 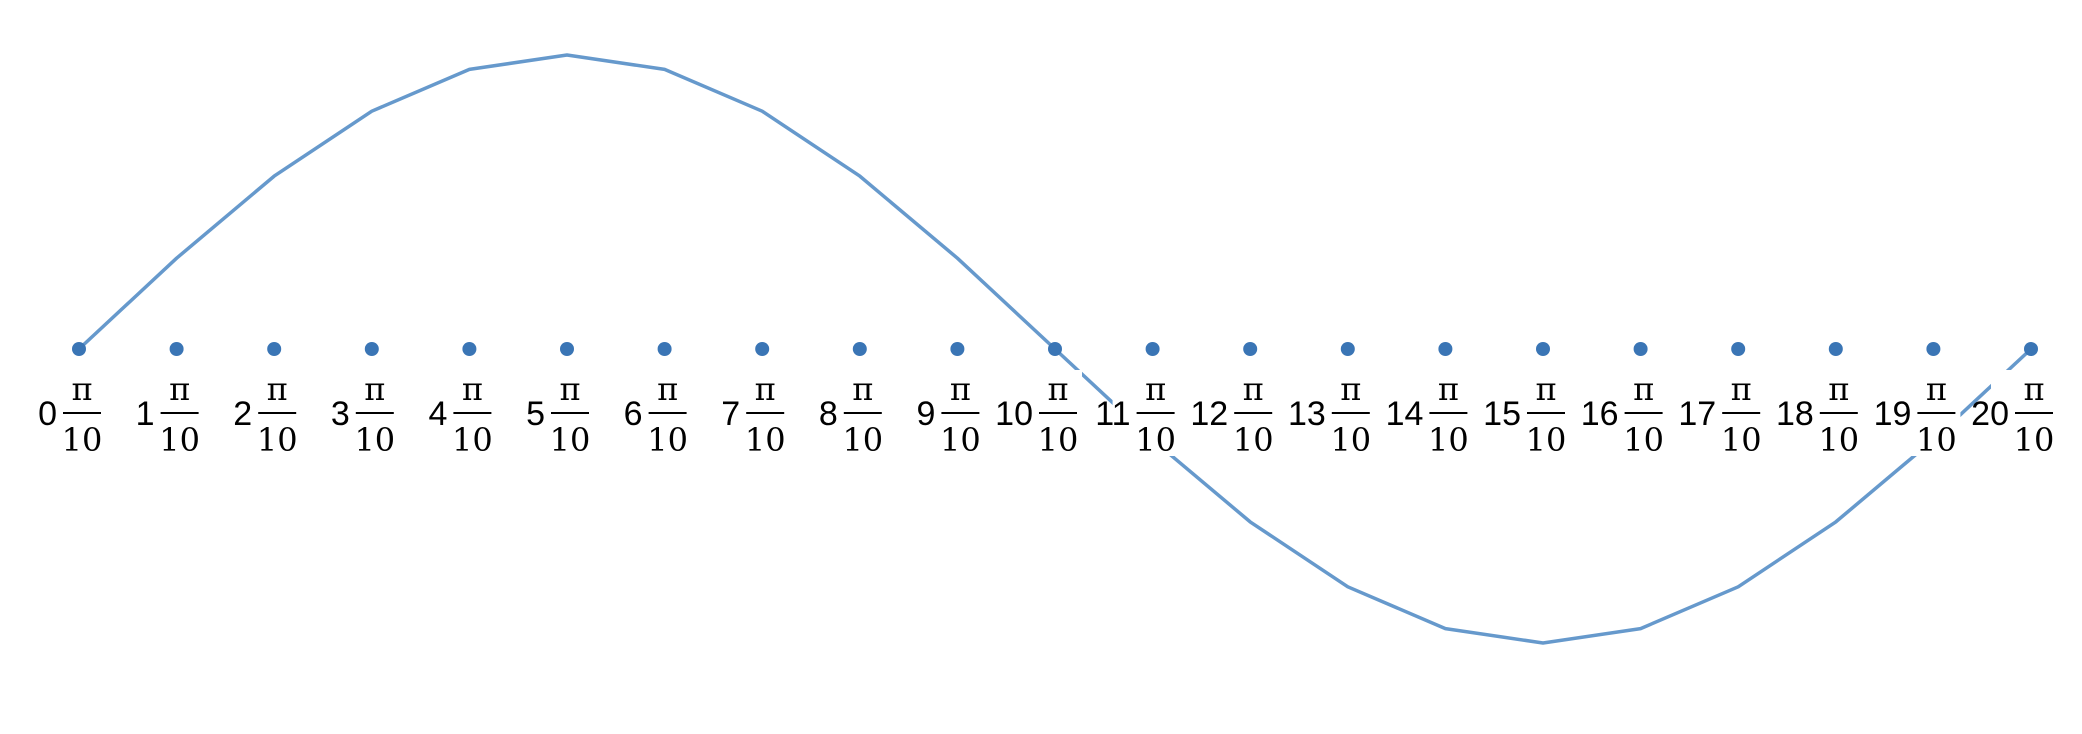 I want to click on tick-label-7: 7π 10, so click(x=755, y=414).